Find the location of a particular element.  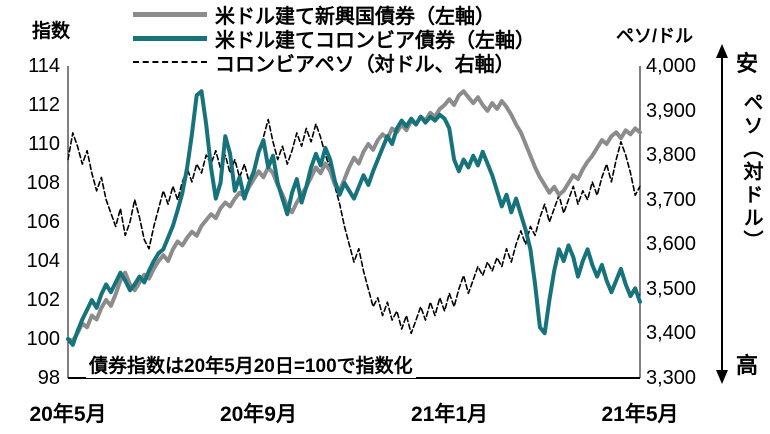

right-axis-tick-label: 3,400 is located at coordinates (671, 333).